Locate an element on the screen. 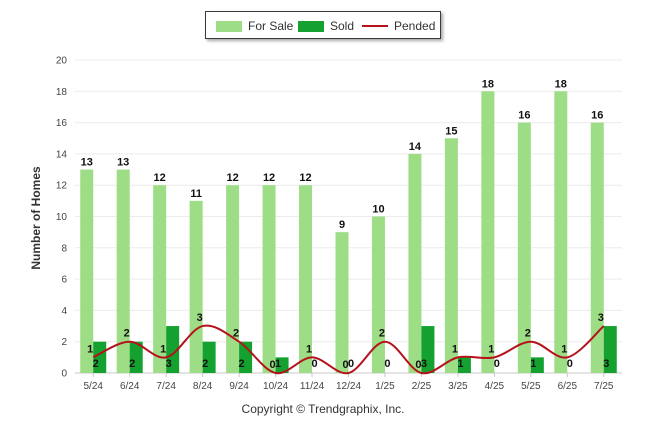 This screenshot has height=434, width=646. y-tick-label: 6 is located at coordinates (64, 280).